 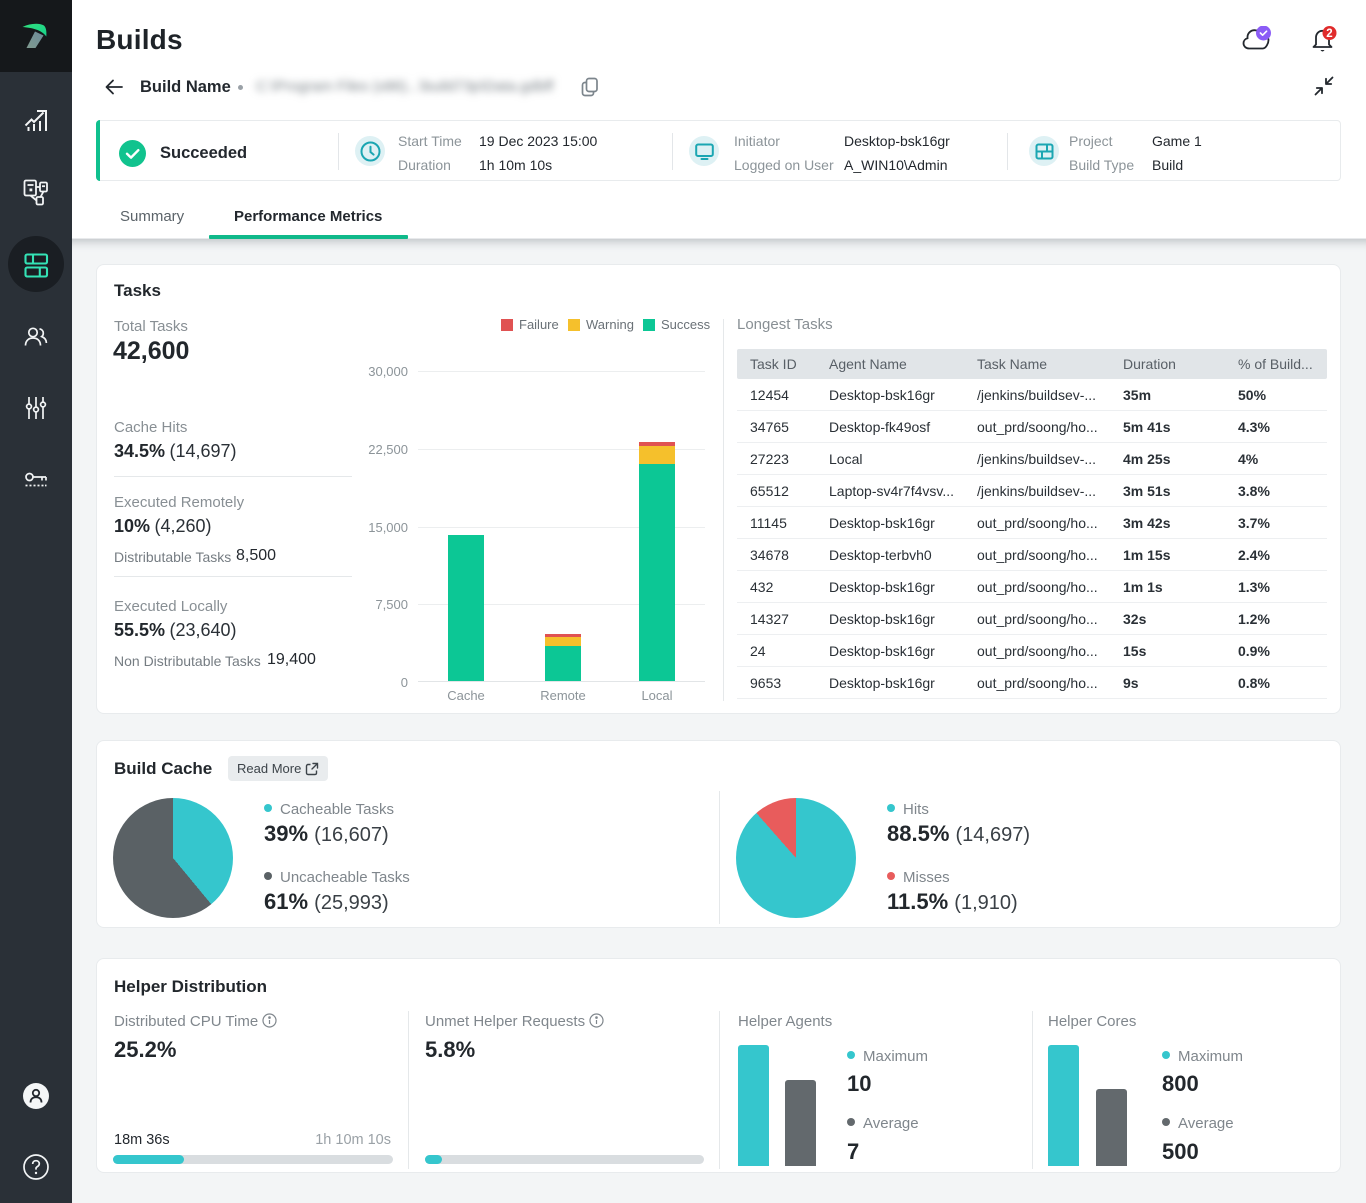 What do you see at coordinates (1329, 34) in the screenshot?
I see `svg-text: 2` at bounding box center [1329, 34].